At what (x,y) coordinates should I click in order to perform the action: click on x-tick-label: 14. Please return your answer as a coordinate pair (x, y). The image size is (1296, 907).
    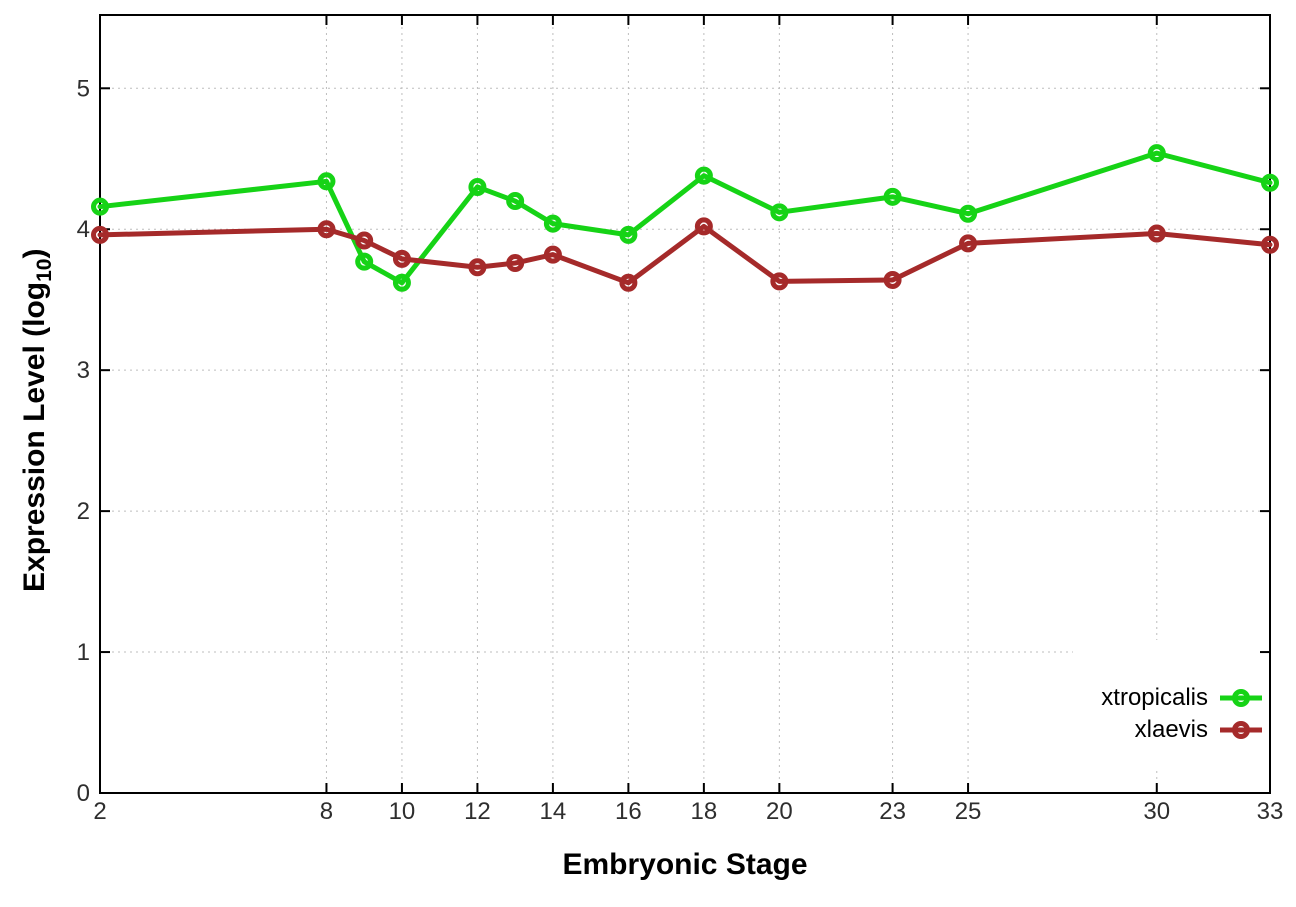
    Looking at the image, I should click on (553, 811).